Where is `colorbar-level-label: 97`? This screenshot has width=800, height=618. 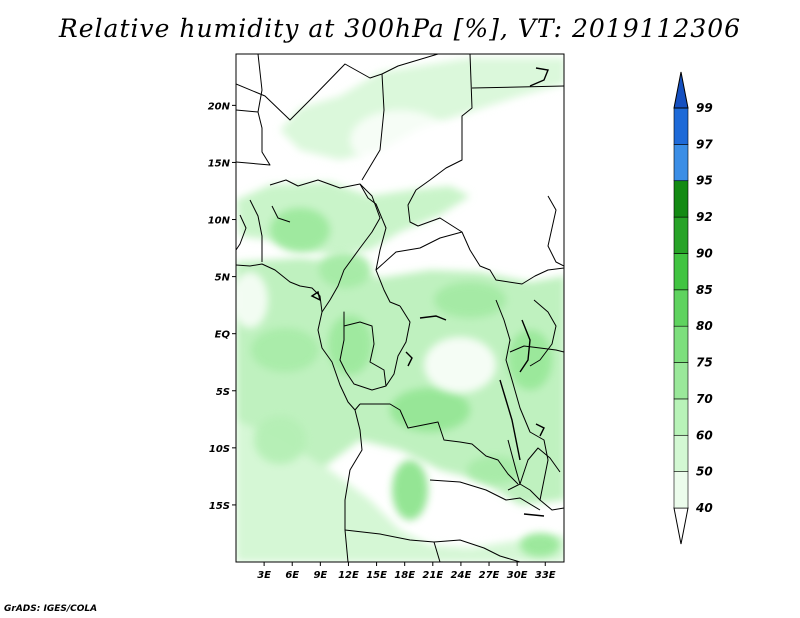 colorbar-level-label: 97 is located at coordinates (704, 144).